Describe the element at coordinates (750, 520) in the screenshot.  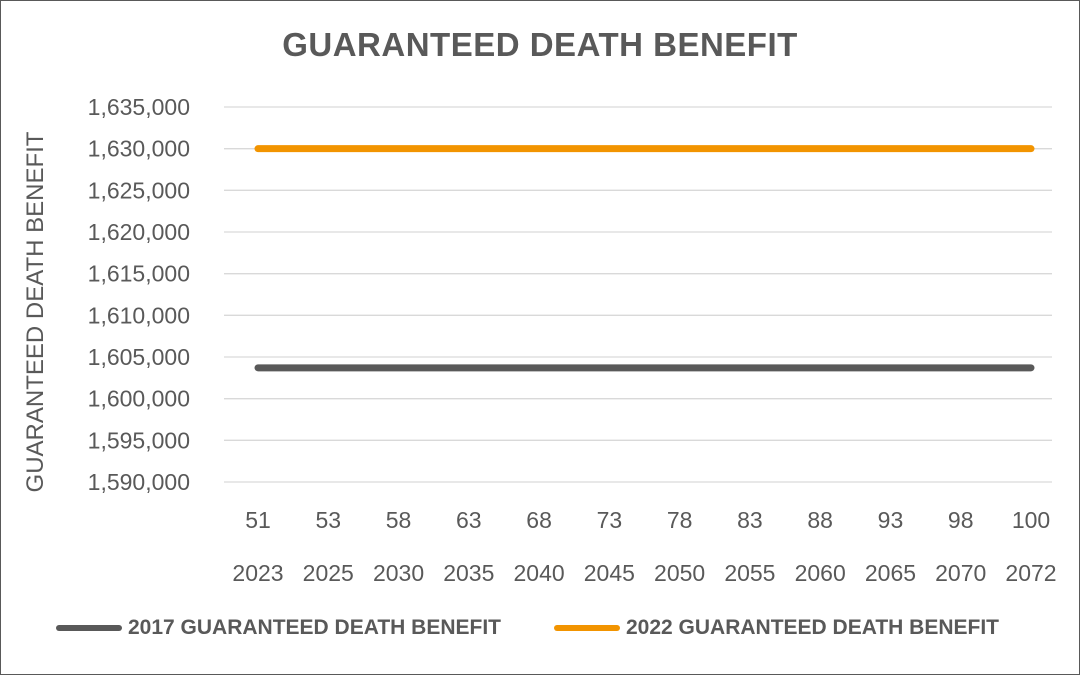
I see `x-tick-label-age: 83` at that location.